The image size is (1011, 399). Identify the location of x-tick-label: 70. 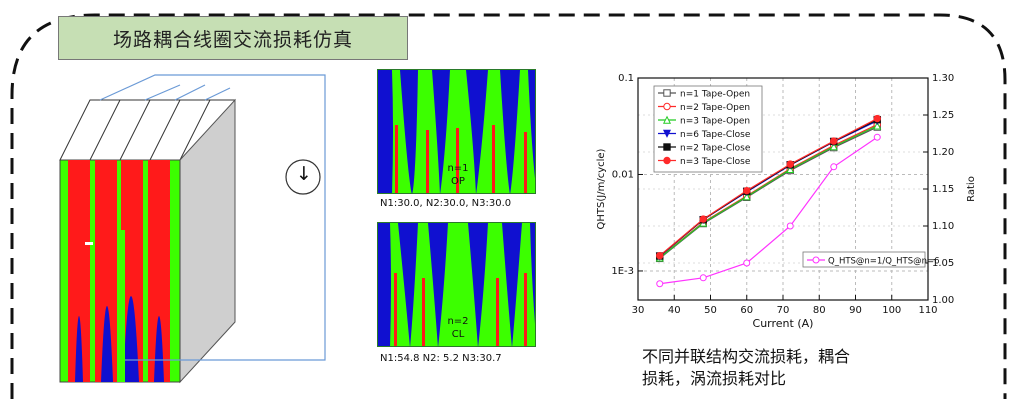
(783, 310).